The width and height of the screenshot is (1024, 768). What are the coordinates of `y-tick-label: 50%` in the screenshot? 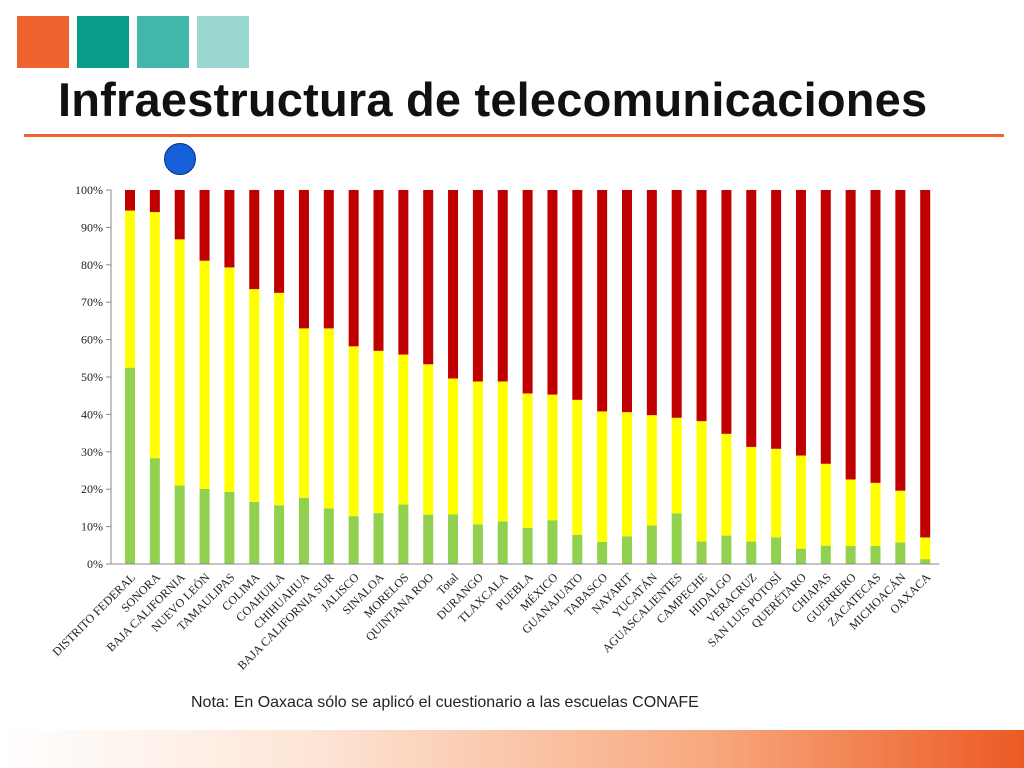 It's located at (92, 377).